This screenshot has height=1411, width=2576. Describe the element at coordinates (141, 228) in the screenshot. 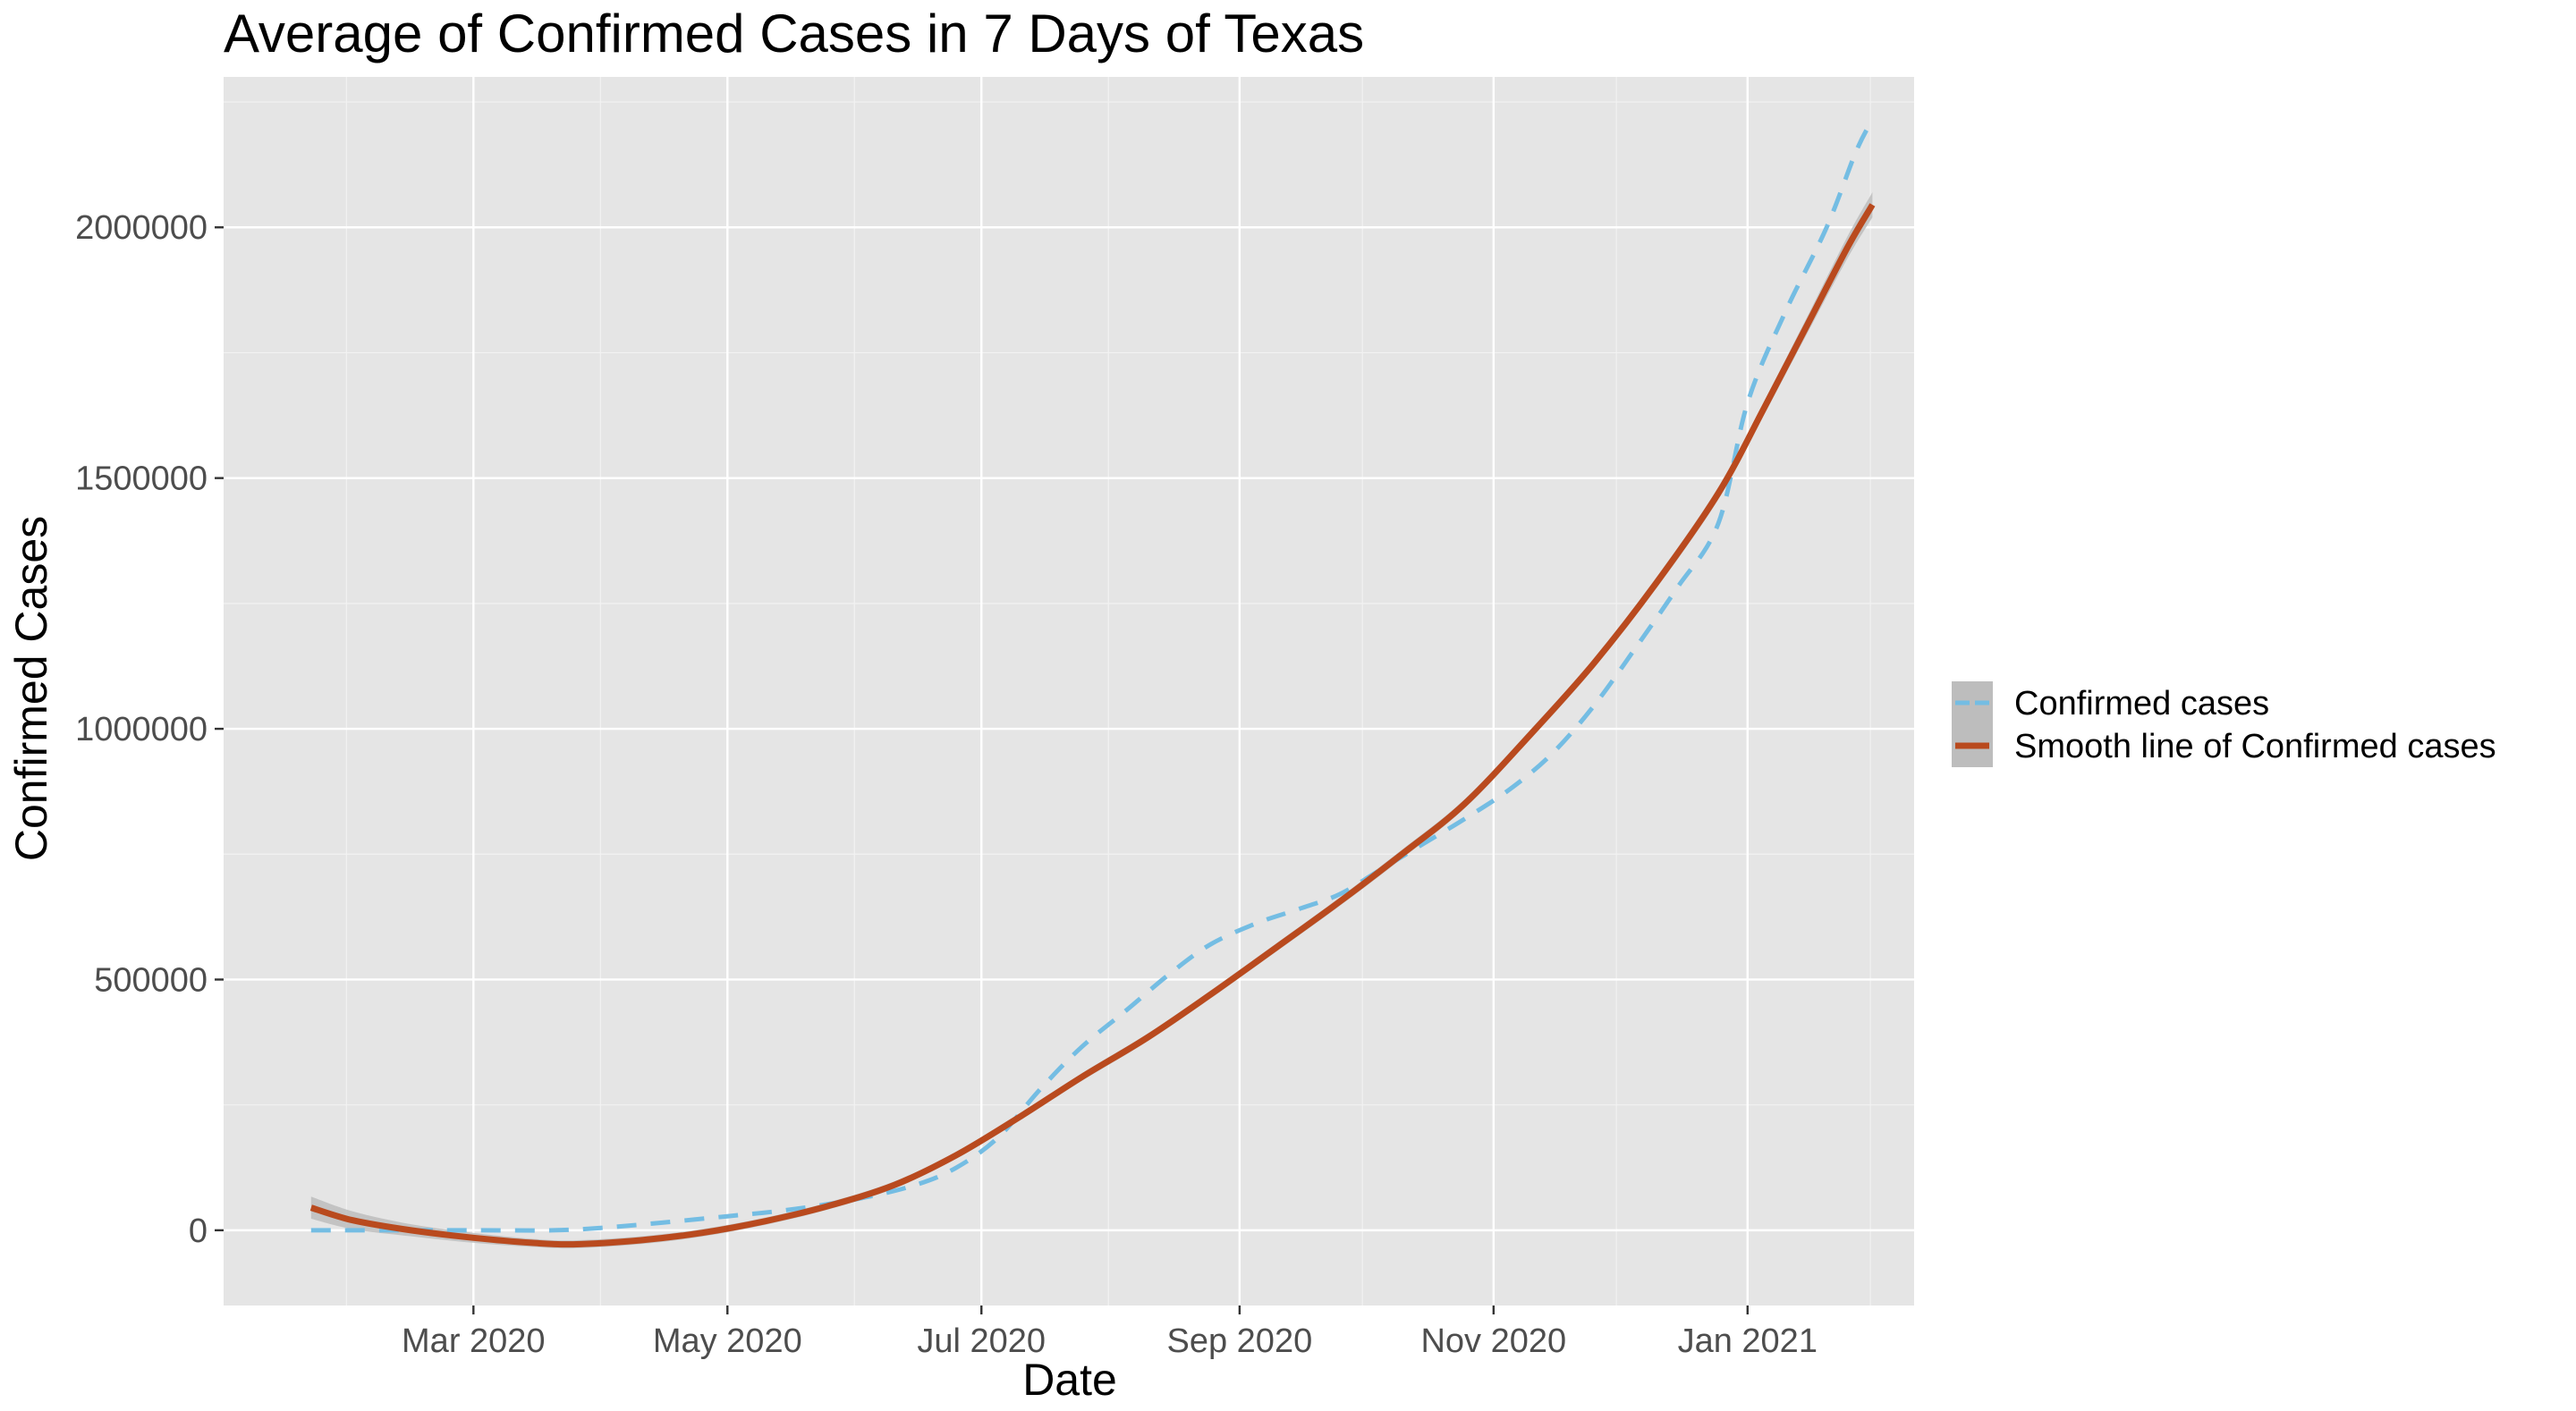

I see `y-tick-label: 2000000` at that location.